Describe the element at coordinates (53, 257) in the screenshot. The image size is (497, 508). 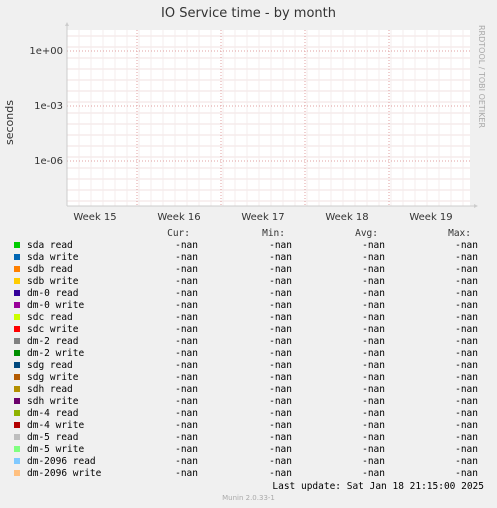
I see `legend-label: sda write` at that location.